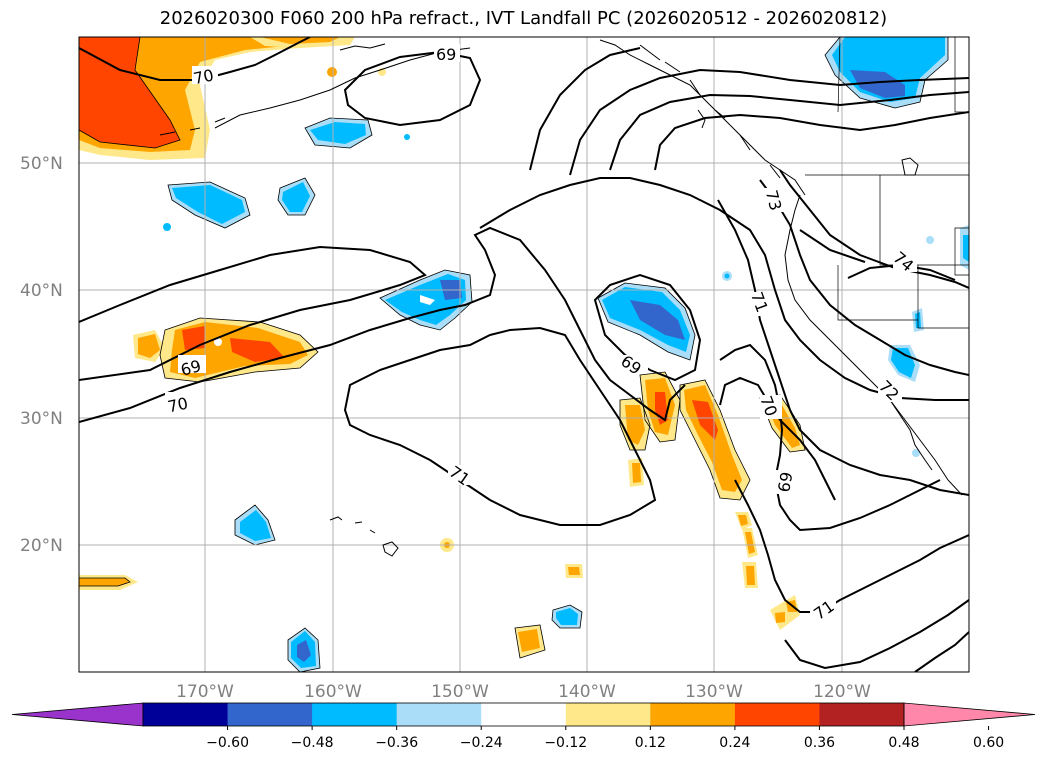  Describe the element at coordinates (312, 743) in the screenshot. I see `colorbar-tick-label: −0.48` at that location.